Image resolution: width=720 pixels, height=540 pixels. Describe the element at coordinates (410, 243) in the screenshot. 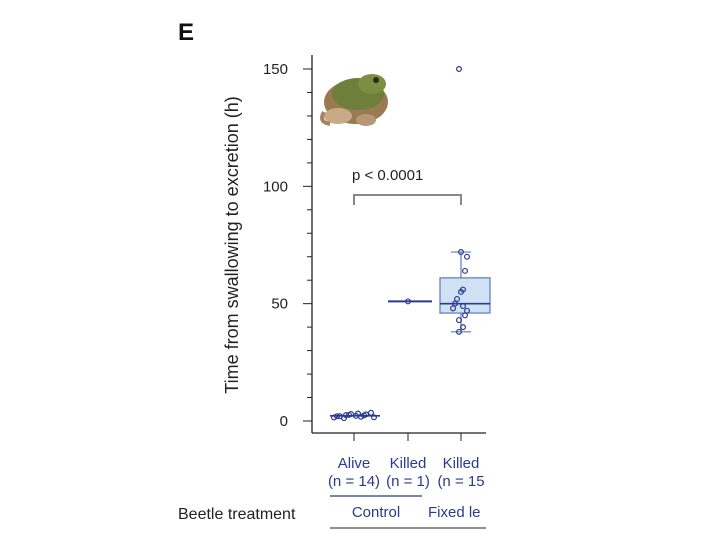

I see `data-marks` at that location.